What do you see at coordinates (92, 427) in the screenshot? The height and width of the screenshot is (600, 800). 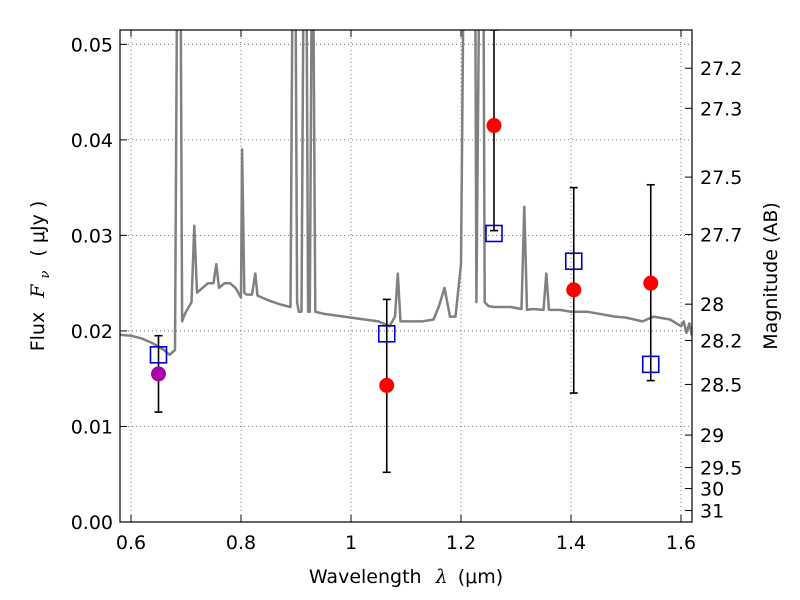 I see `y-tick-label: 0.01` at bounding box center [92, 427].